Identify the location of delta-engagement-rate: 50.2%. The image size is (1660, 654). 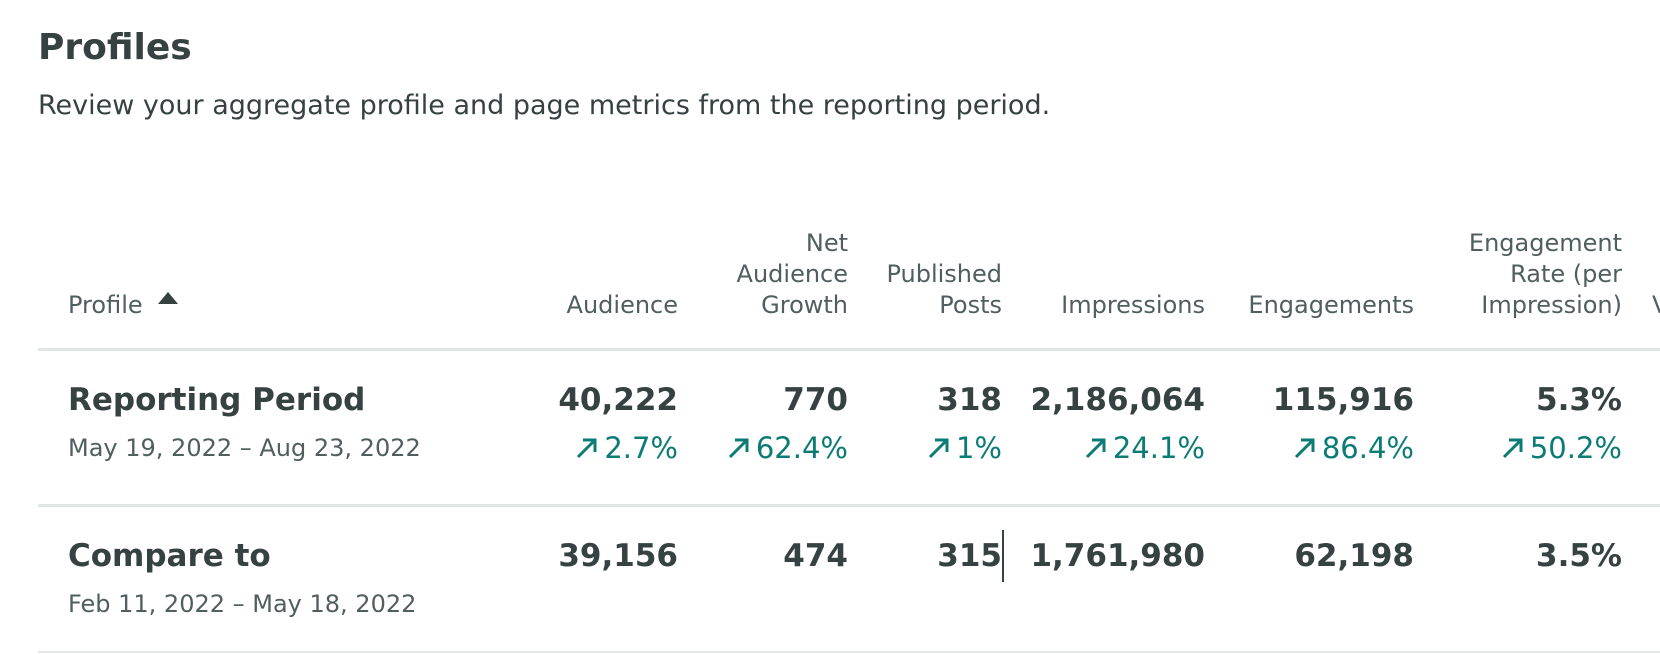
(1522, 448).